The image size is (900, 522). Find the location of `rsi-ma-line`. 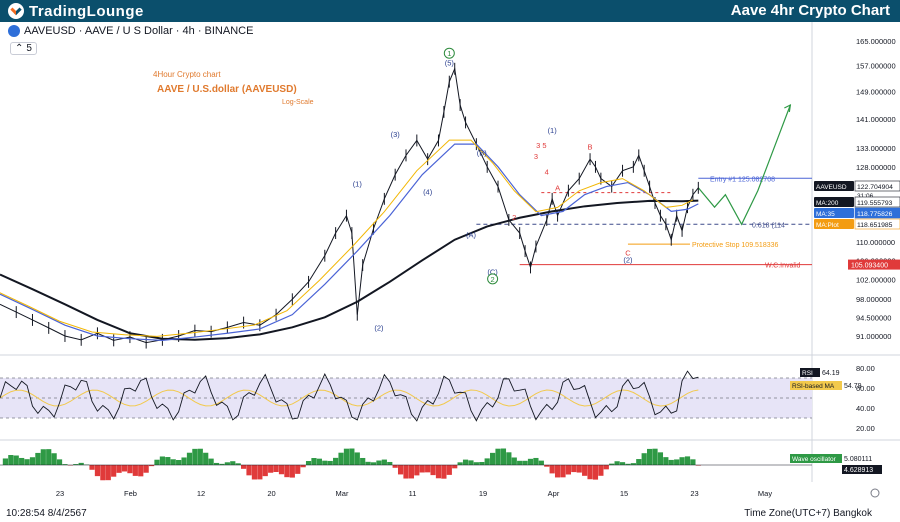

rsi-ma-line is located at coordinates (349, 398).